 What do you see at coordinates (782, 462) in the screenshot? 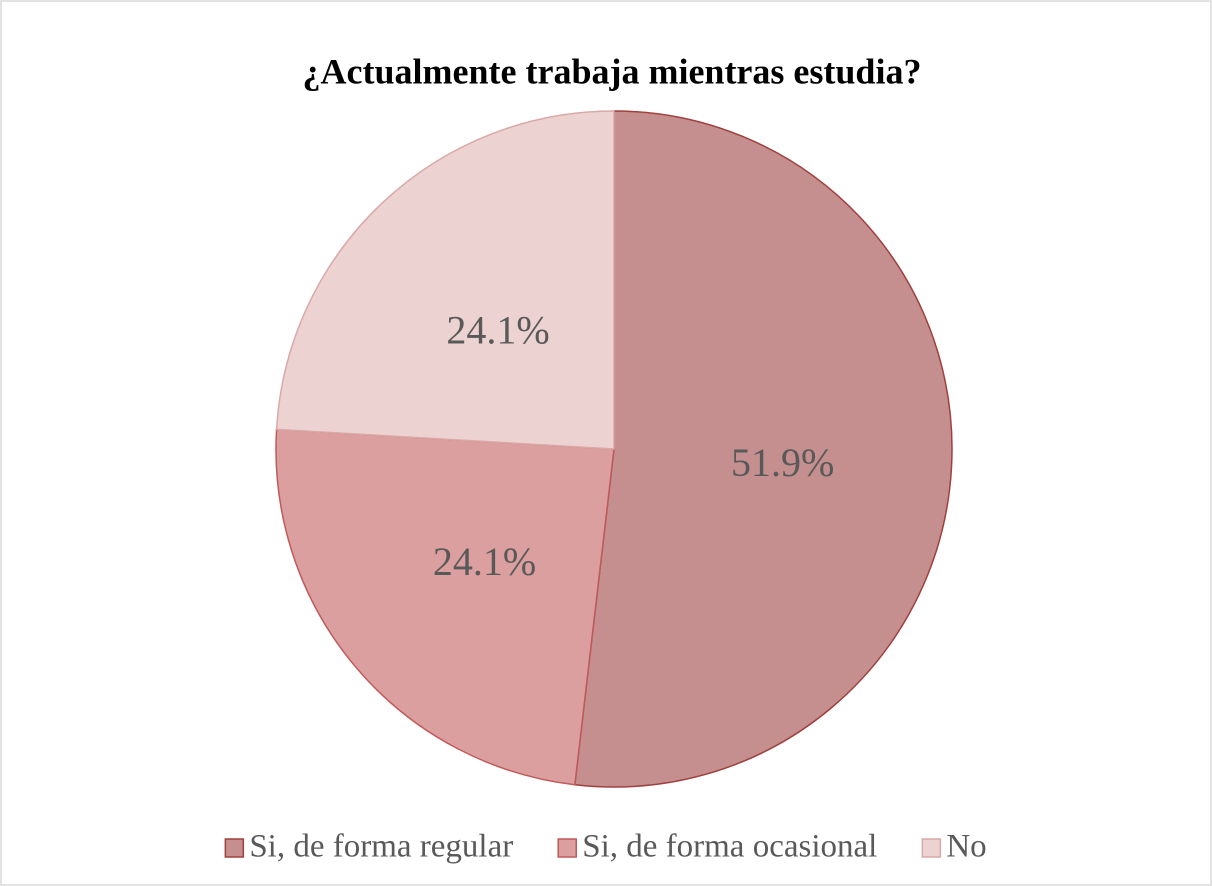
I see `data-label: 51.9%` at bounding box center [782, 462].